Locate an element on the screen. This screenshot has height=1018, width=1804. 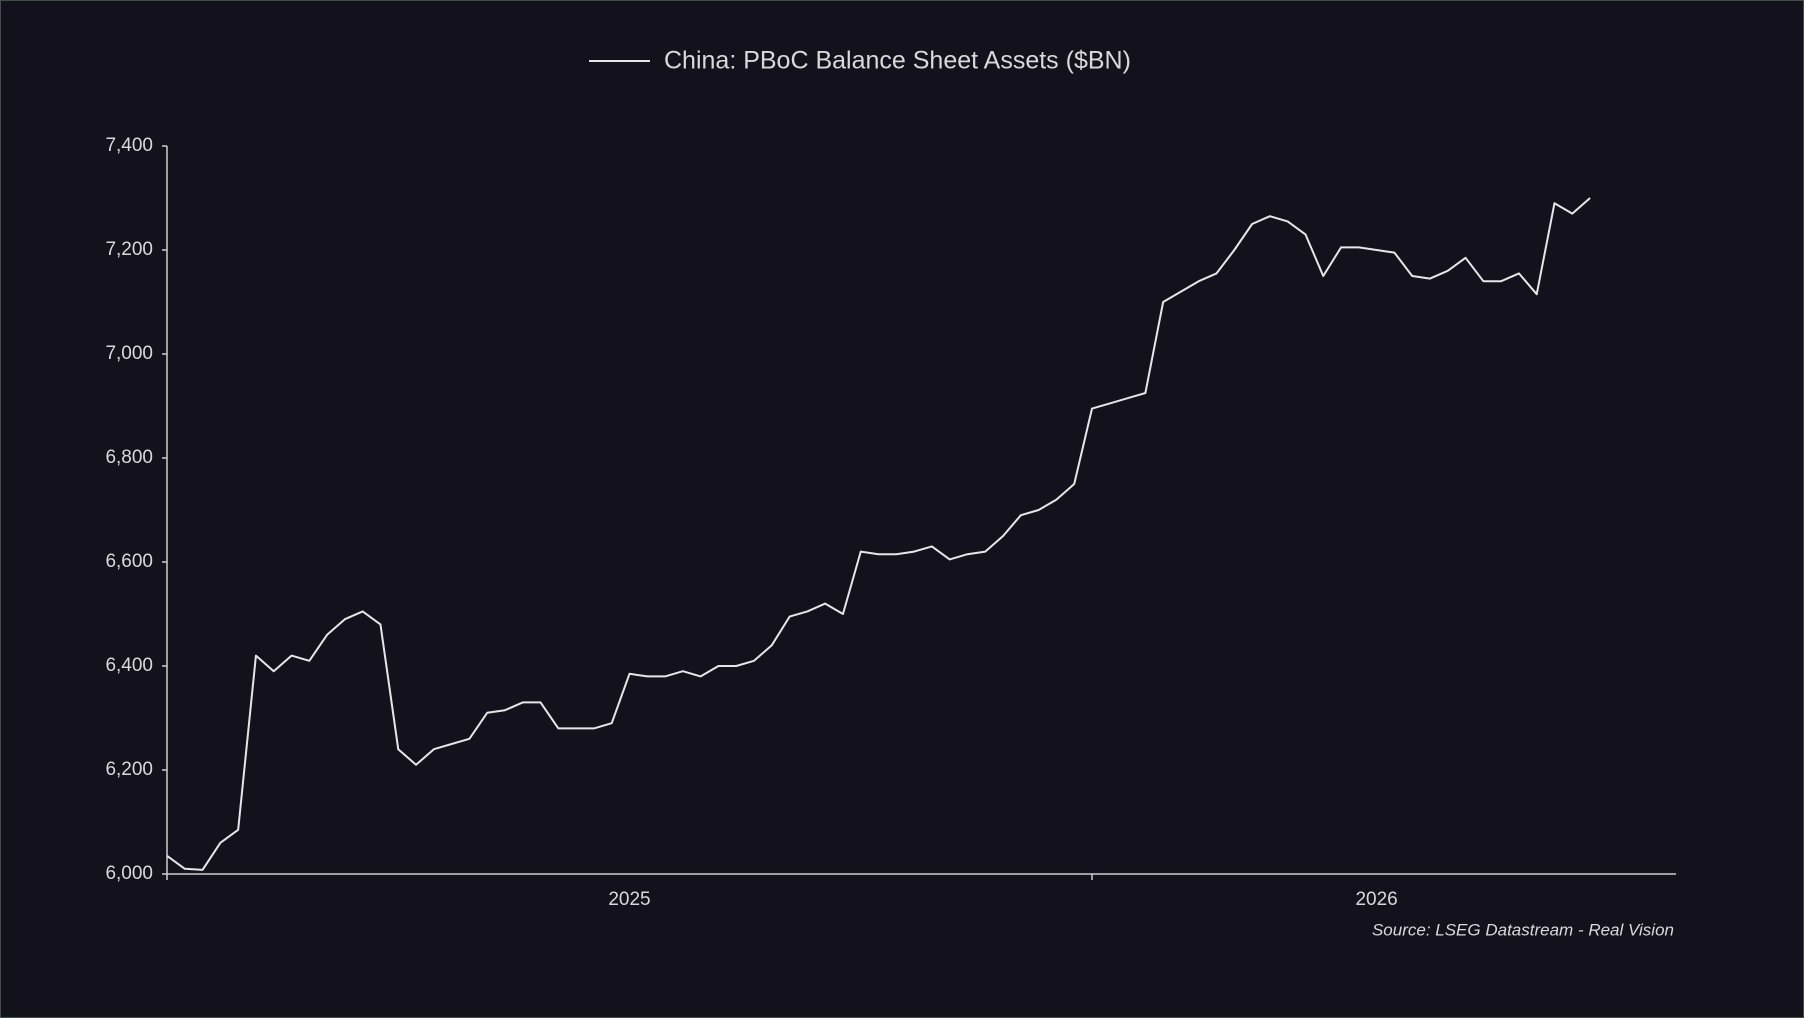
x-tick-label: 2026 is located at coordinates (1376, 899).